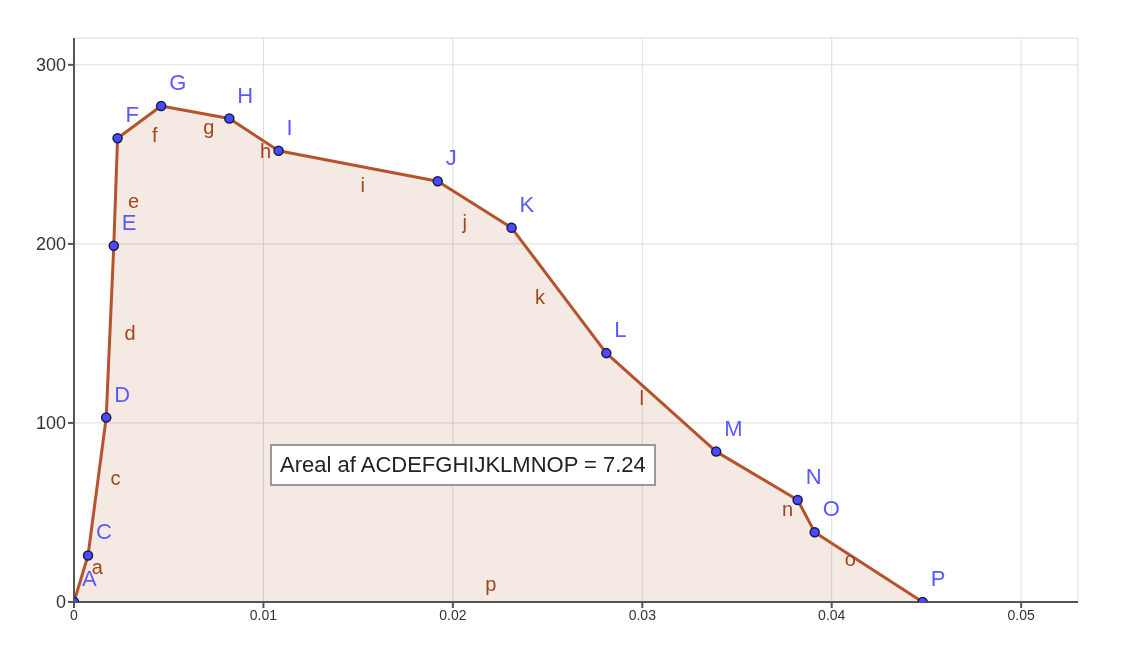  I want to click on annotation: I, so click(289, 127).